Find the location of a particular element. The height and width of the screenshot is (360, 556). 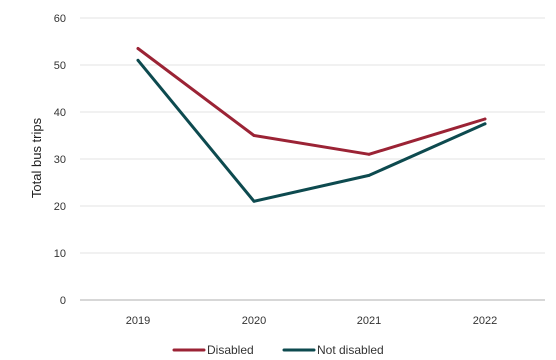

y-tick-label: 0 is located at coordinates (63, 301).